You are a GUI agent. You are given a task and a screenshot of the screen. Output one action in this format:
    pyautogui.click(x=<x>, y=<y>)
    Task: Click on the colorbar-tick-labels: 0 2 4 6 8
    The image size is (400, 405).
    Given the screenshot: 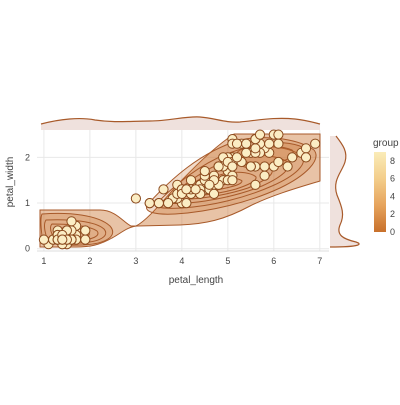 What is the action you would take?
    pyautogui.click(x=392, y=196)
    